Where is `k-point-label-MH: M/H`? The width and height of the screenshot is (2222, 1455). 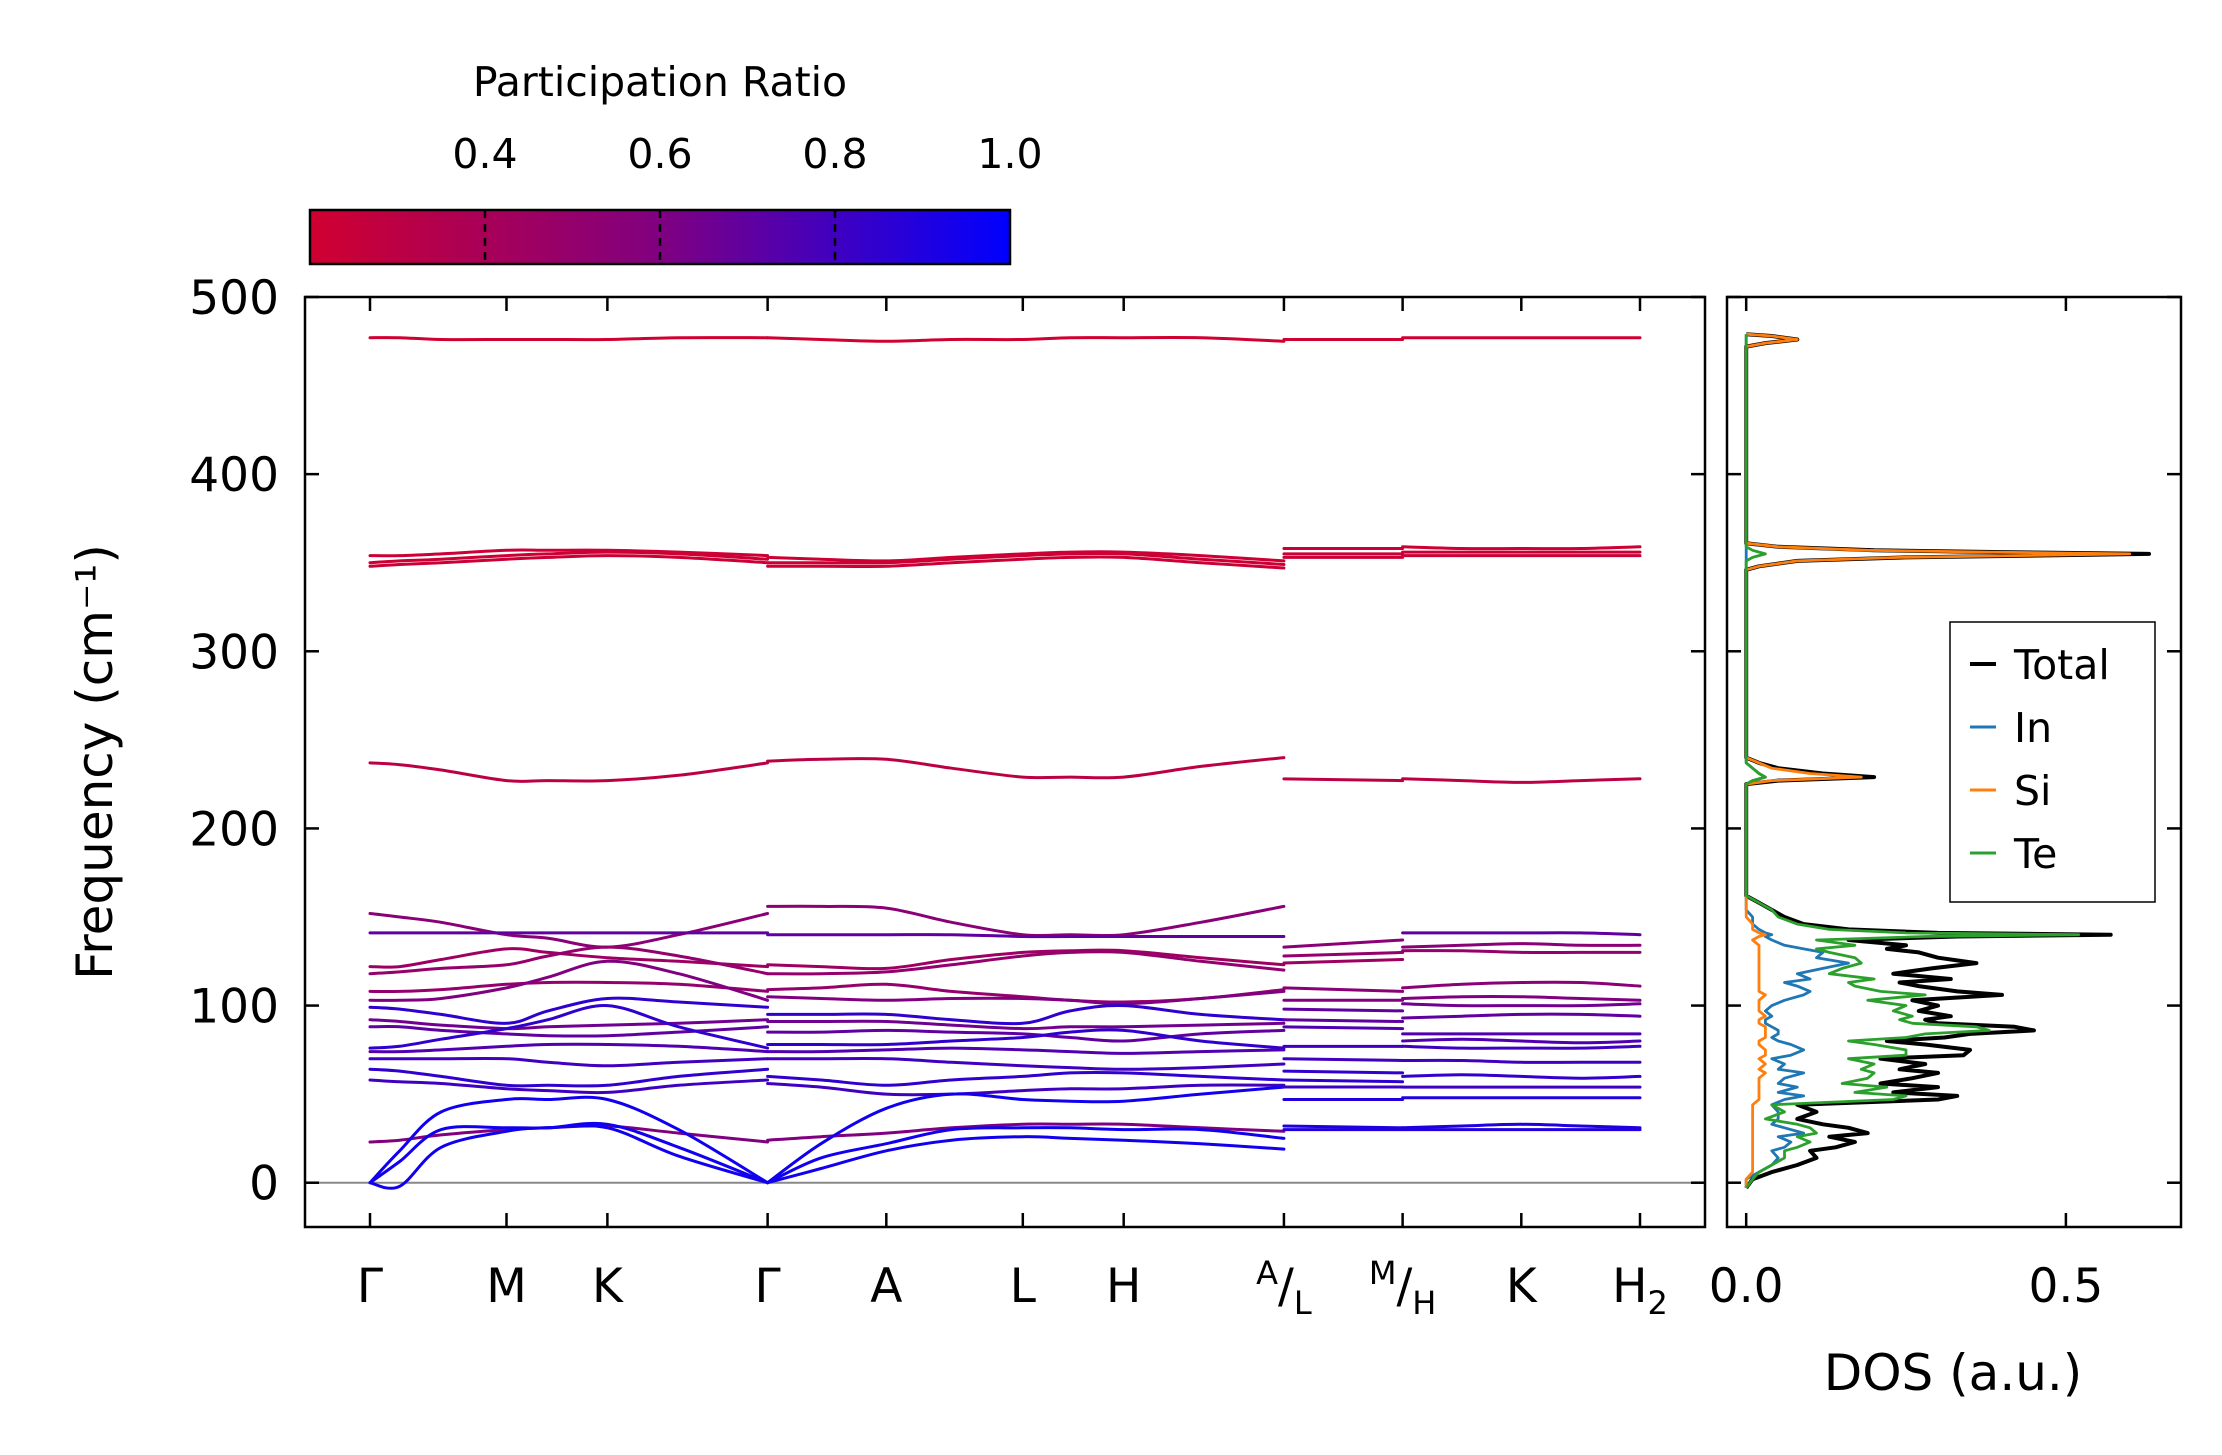
k-point-label-MH: M/H is located at coordinates (1403, 1288).